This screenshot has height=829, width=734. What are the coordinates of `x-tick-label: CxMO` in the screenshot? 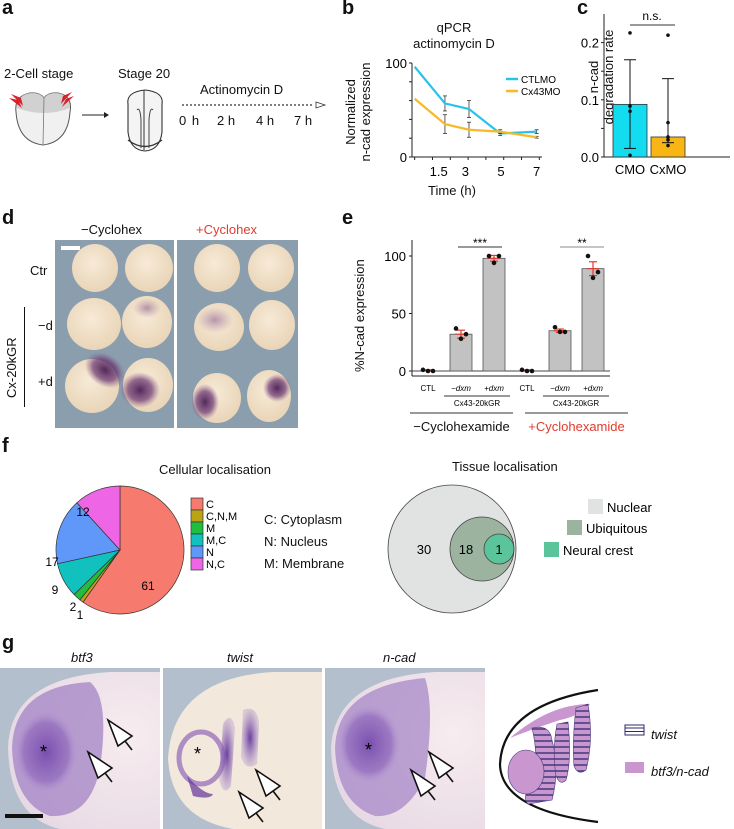 It's located at (668, 169).